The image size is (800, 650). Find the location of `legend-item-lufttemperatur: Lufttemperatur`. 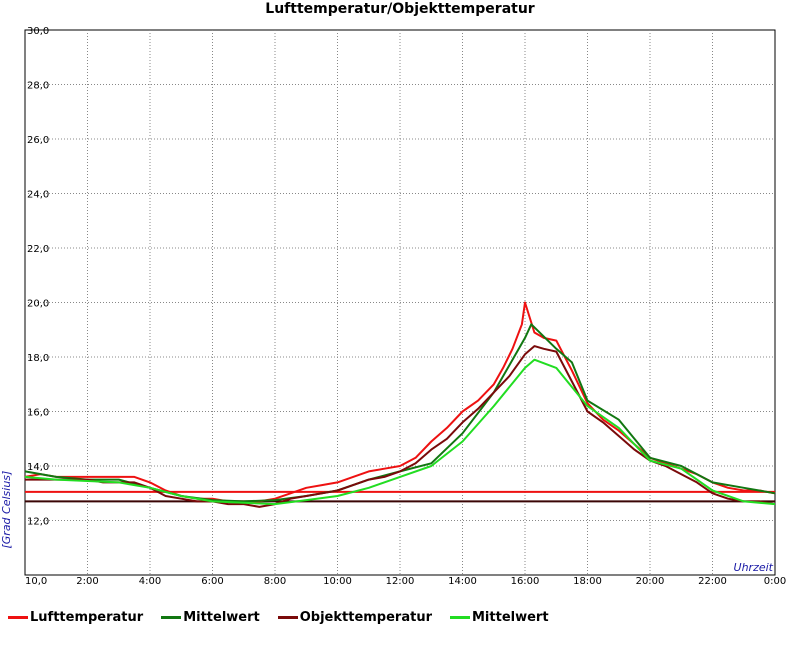

legend-item-lufttemperatur: Lufttemperatur is located at coordinates (75, 617).